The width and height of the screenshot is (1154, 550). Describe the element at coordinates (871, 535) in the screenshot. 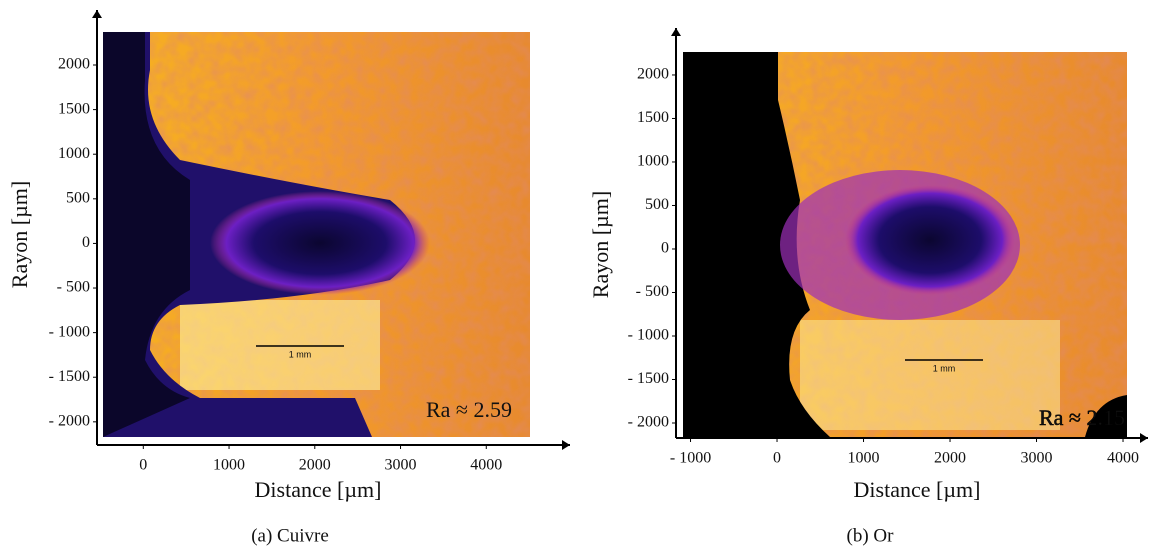

I see `caption: (b) Or` at that location.